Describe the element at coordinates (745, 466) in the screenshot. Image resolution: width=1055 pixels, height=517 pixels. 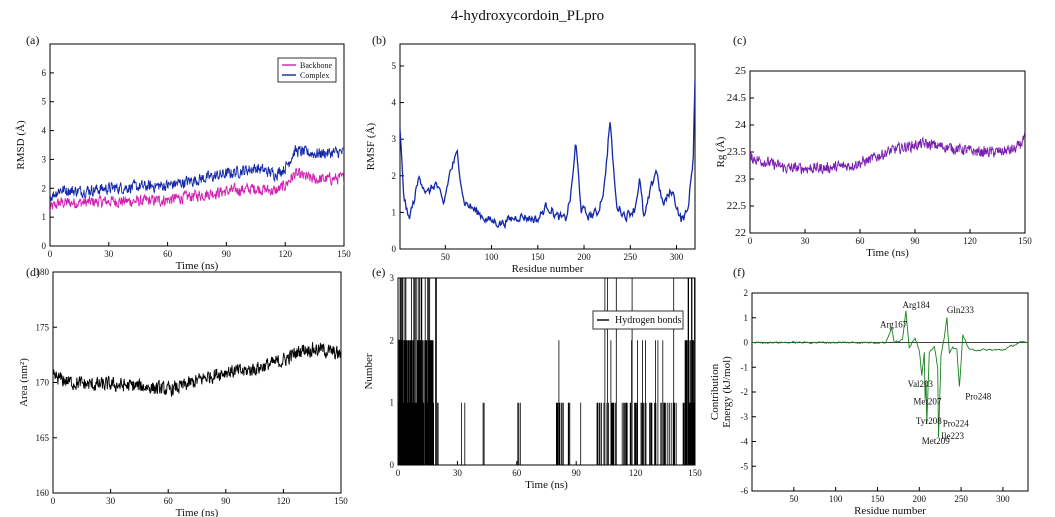
I see `y-tick-label: -5` at that location.